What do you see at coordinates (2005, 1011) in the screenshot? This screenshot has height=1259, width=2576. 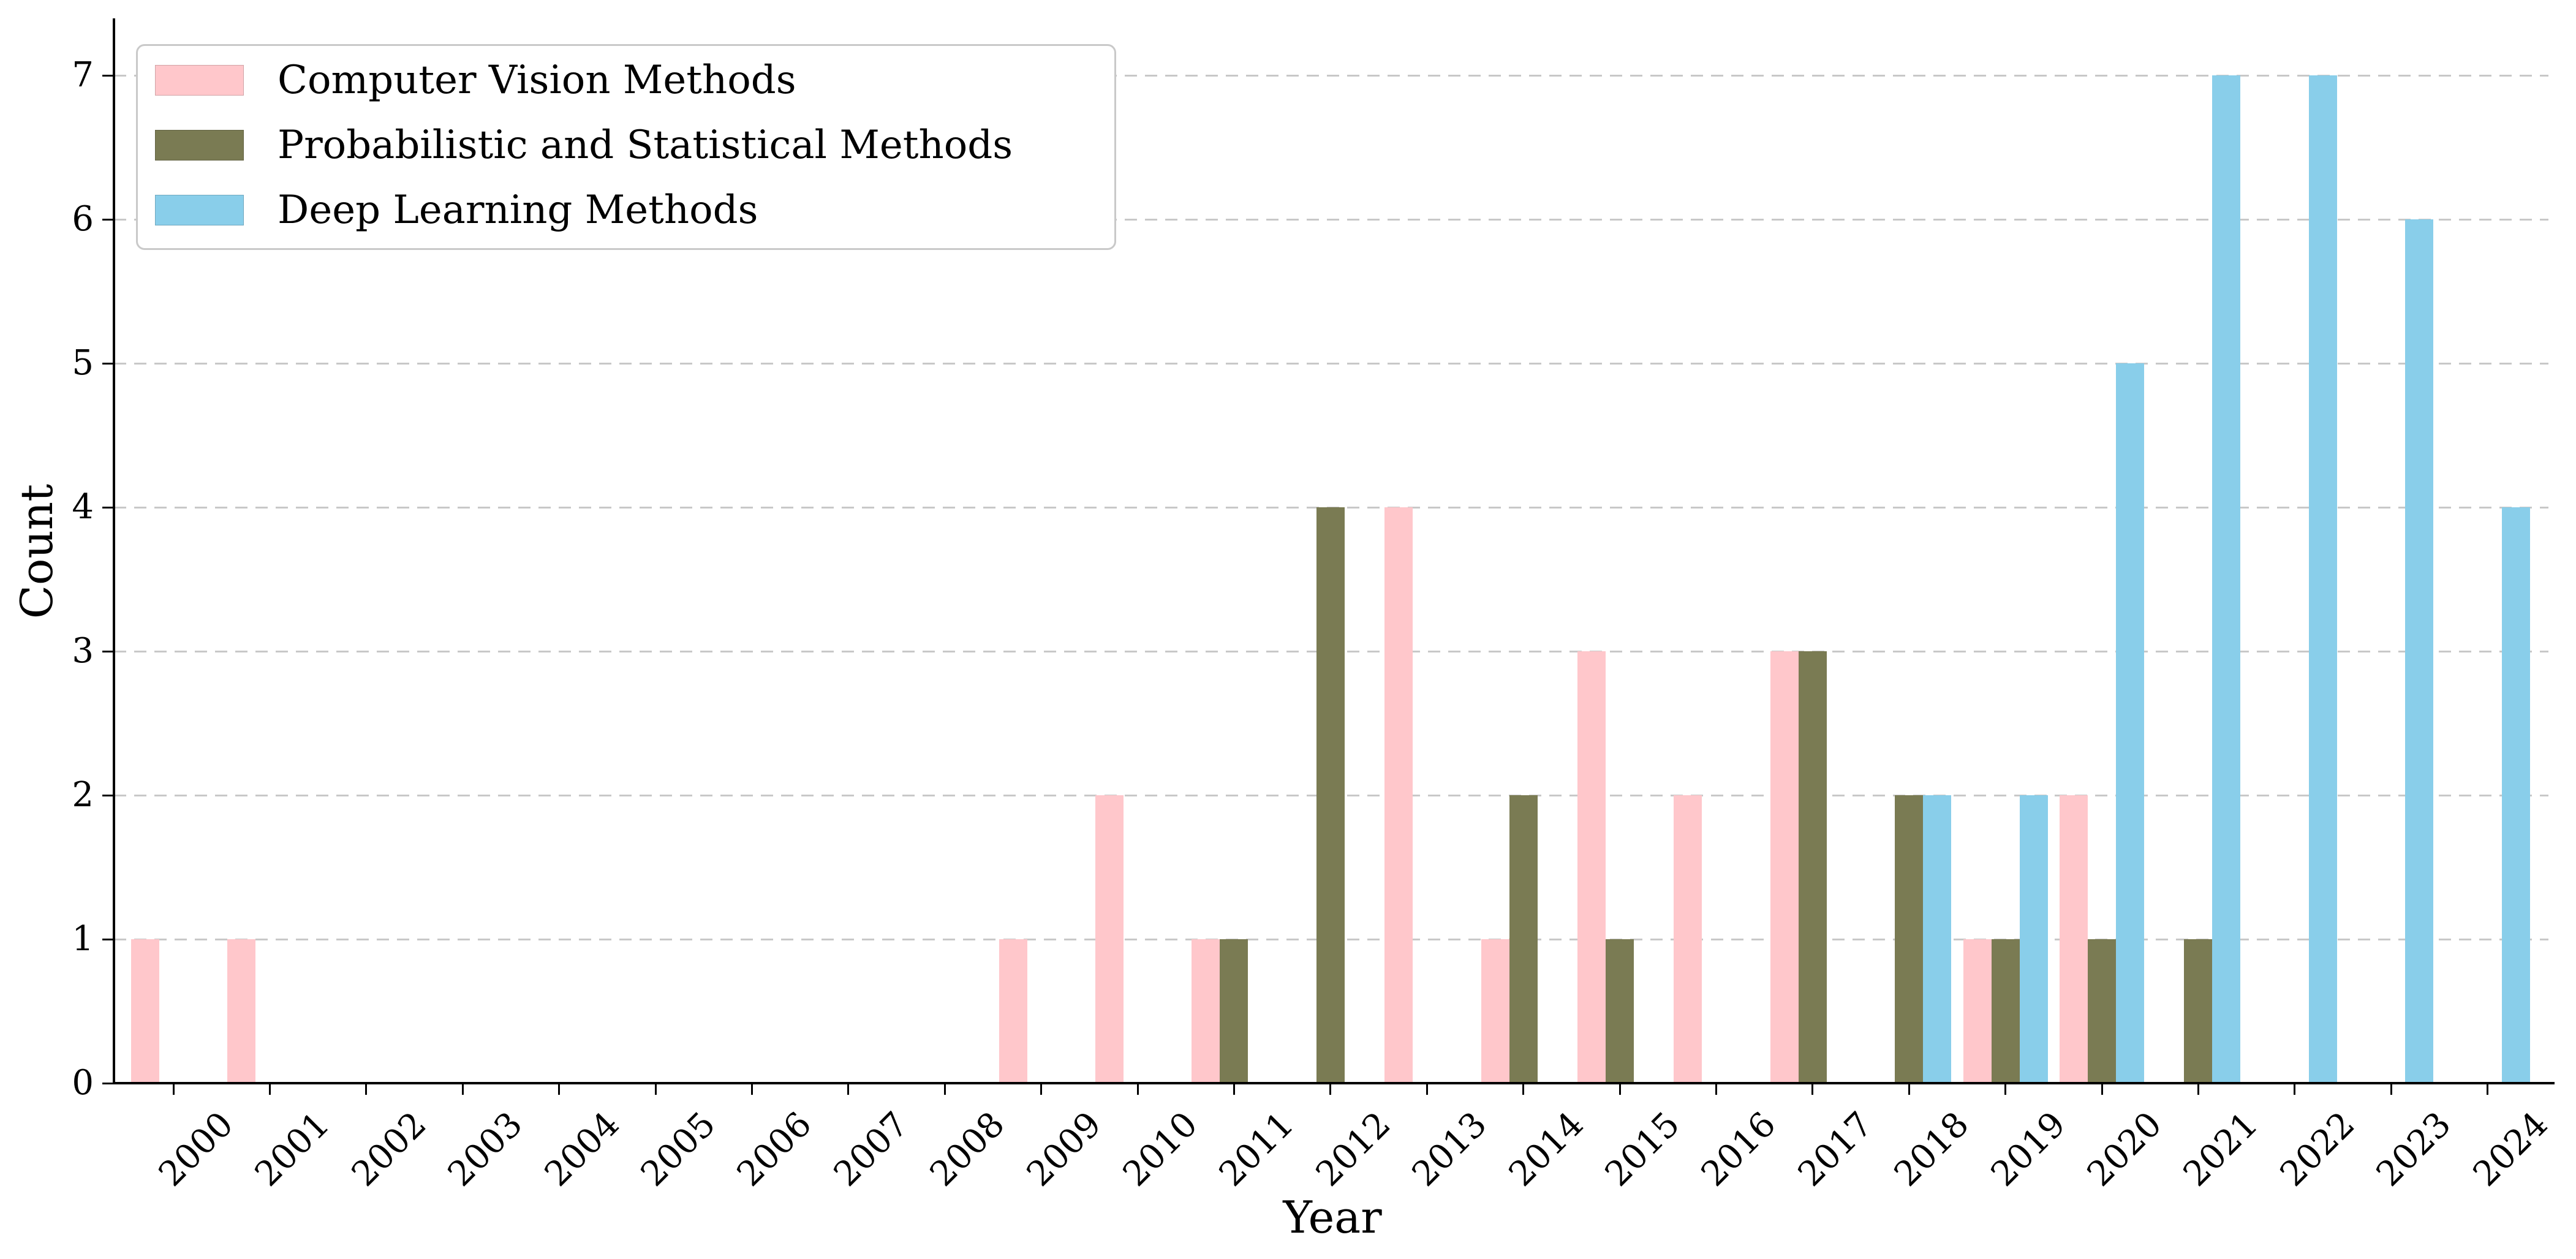 I see `bar-2019-s1` at bounding box center [2005, 1011].